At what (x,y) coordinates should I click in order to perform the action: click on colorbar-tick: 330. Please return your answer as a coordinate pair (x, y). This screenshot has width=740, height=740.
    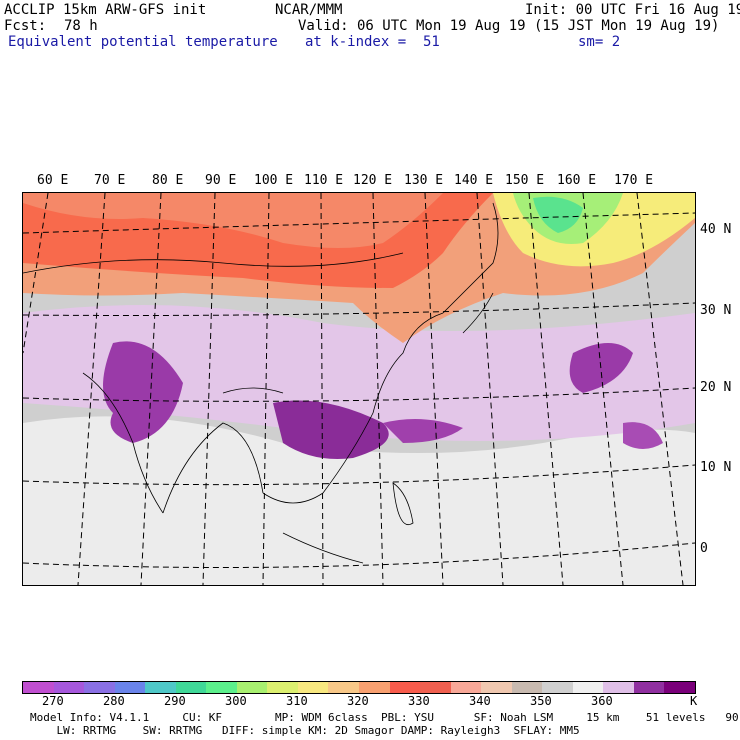
    Looking at the image, I should click on (419, 701).